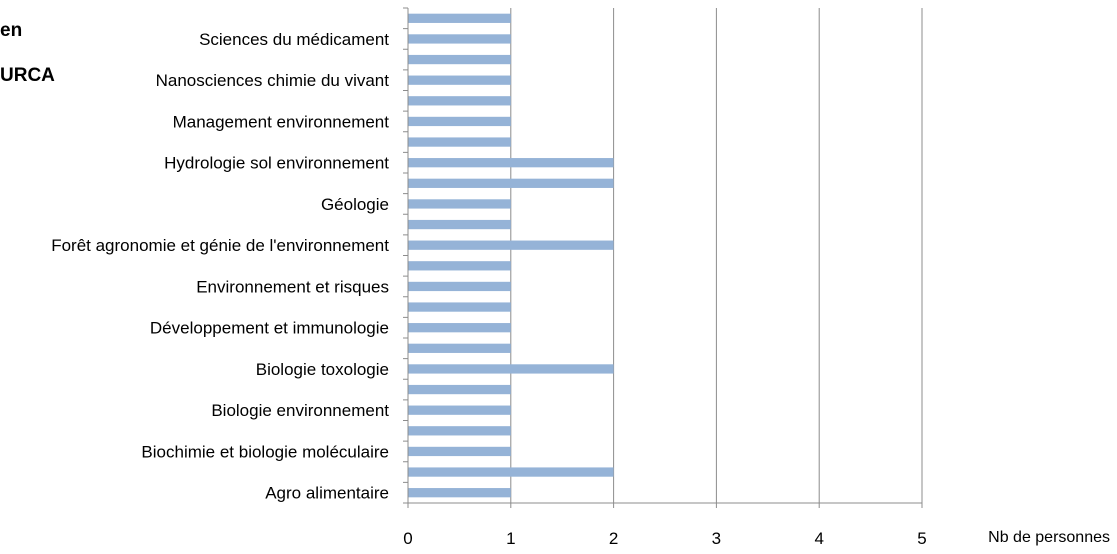 This screenshot has width=1117, height=554. Describe the element at coordinates (1049, 537) in the screenshot. I see `x-axis-title: Nb de personnes` at that location.